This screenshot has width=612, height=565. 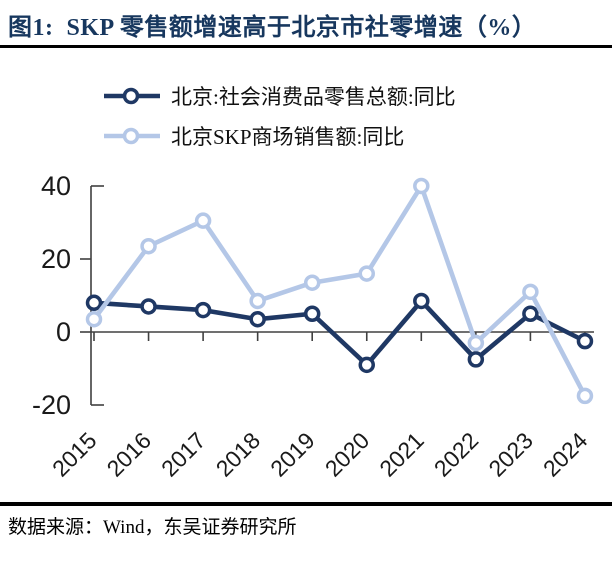 What do you see at coordinates (148, 246) in the screenshot?
I see `data-point-s1-2016` at bounding box center [148, 246].